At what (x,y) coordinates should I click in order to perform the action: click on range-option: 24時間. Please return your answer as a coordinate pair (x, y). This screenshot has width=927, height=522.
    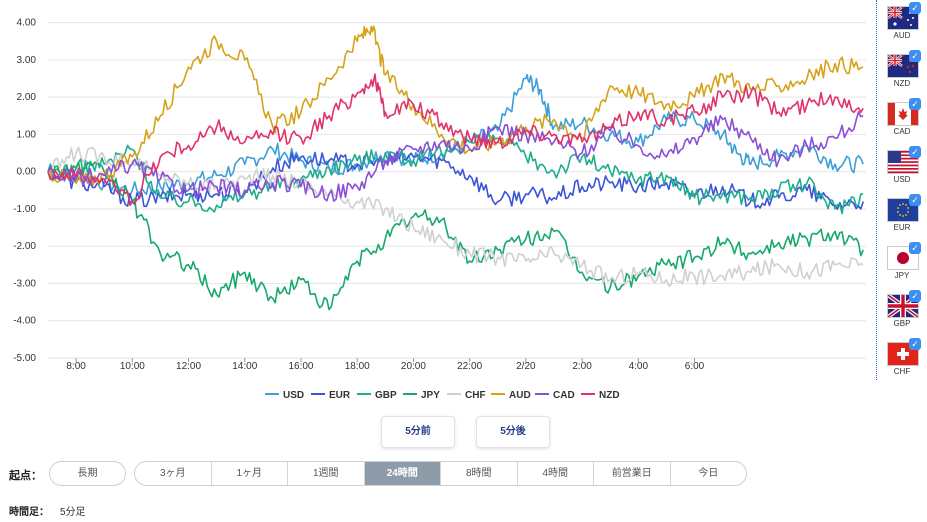
    Looking at the image, I should click on (401, 473).